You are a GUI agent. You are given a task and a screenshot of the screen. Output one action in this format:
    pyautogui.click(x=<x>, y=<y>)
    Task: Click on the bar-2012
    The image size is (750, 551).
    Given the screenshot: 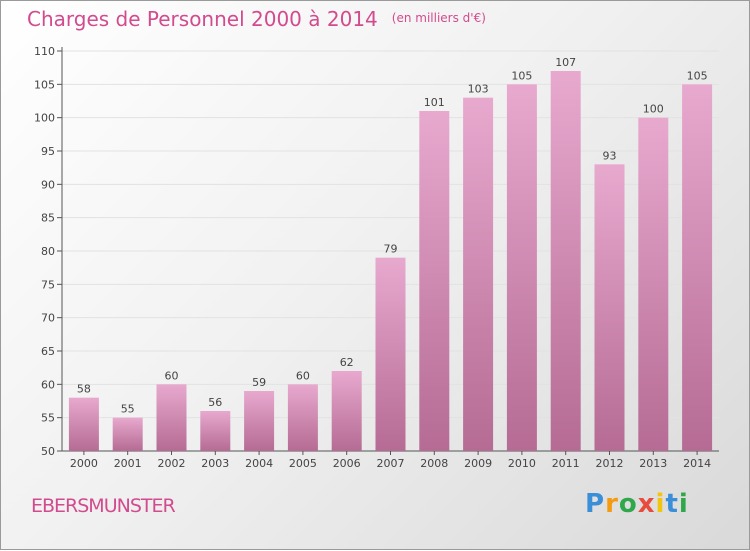 What is the action you would take?
    pyautogui.click(x=609, y=308)
    